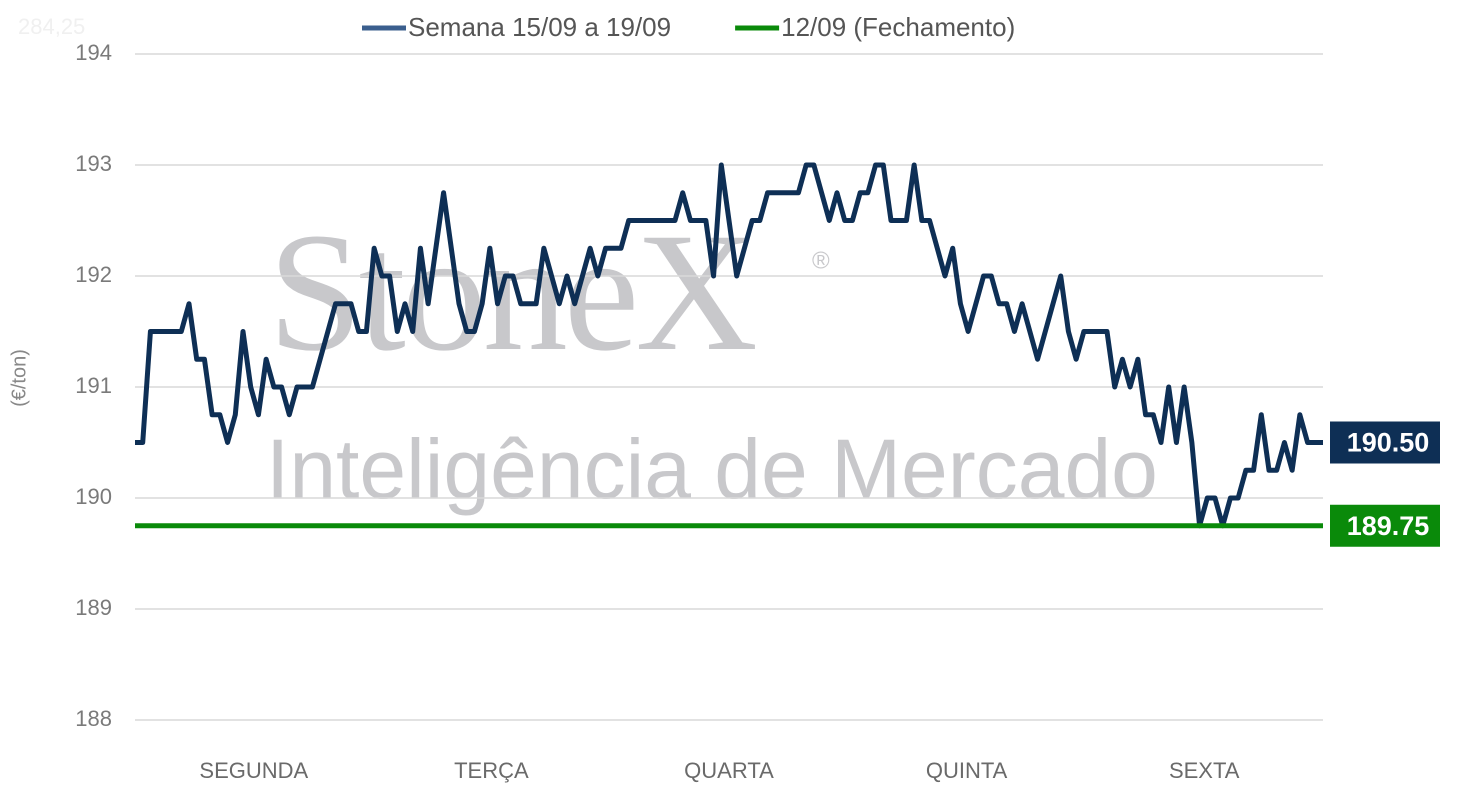 The width and height of the screenshot is (1459, 803). Describe the element at coordinates (1204, 770) in the screenshot. I see `x-tick-label: SEXTA` at that location.